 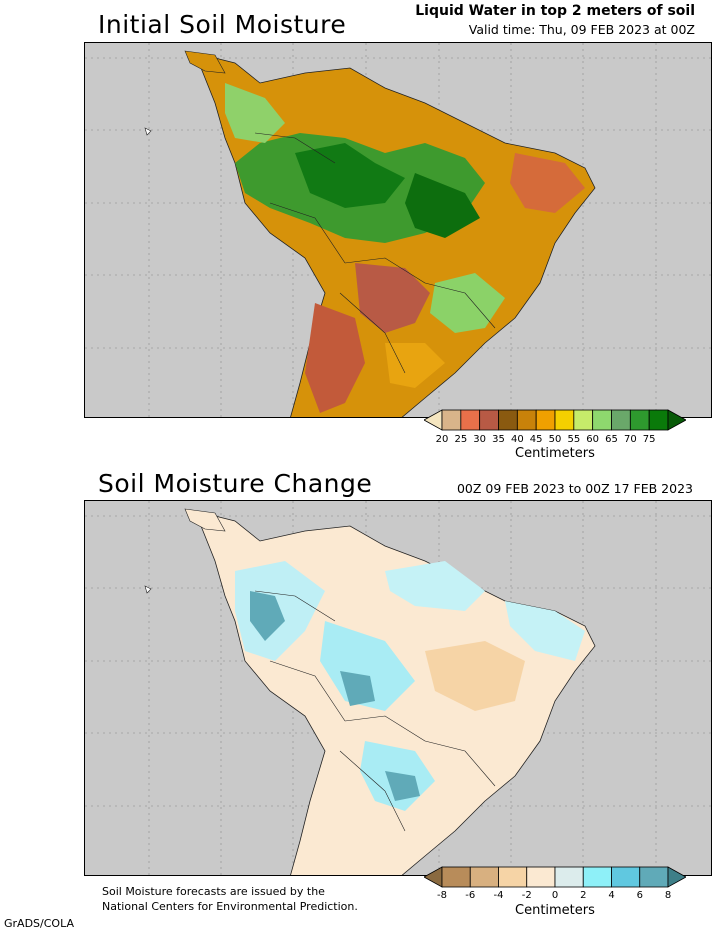 I want to click on top-colorbar-tick-label: 30, so click(x=480, y=439).